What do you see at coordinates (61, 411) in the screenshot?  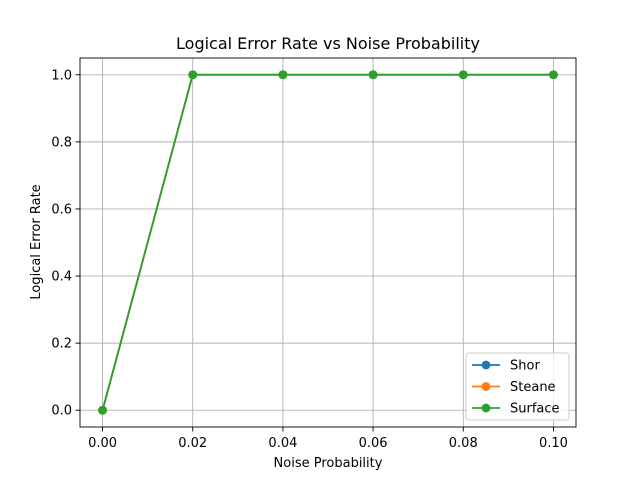 I see `y-tick-label: 0.0` at bounding box center [61, 411].